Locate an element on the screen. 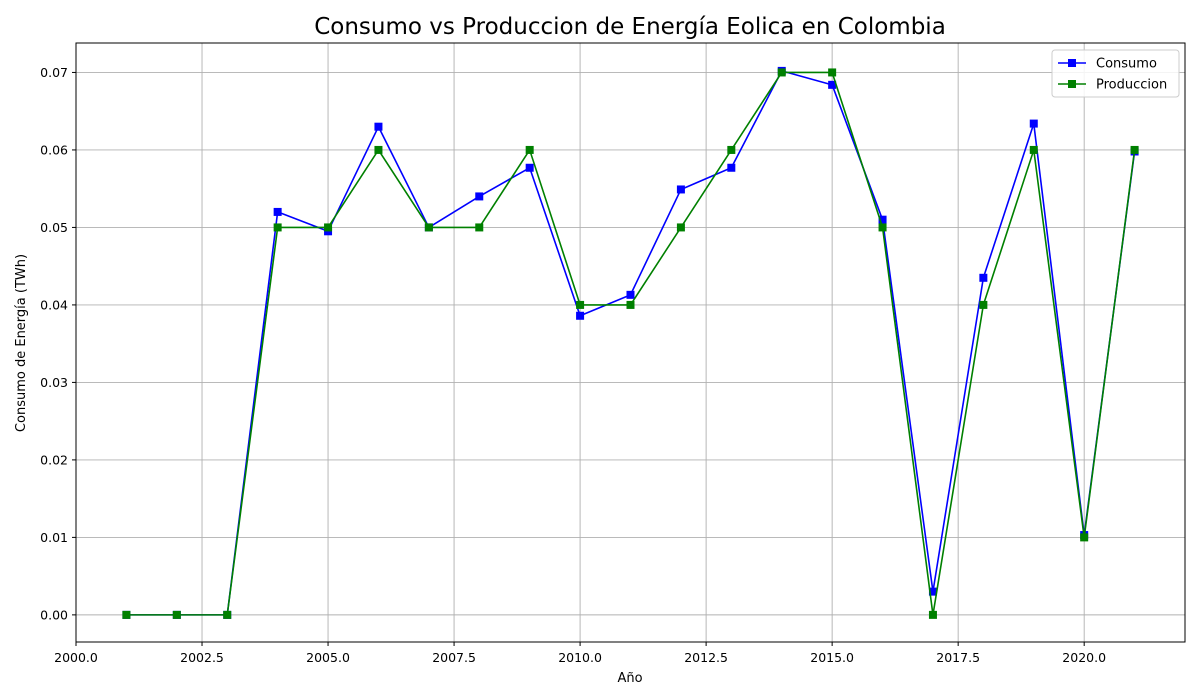  x-tick-label: 2010.0 is located at coordinates (580, 657).